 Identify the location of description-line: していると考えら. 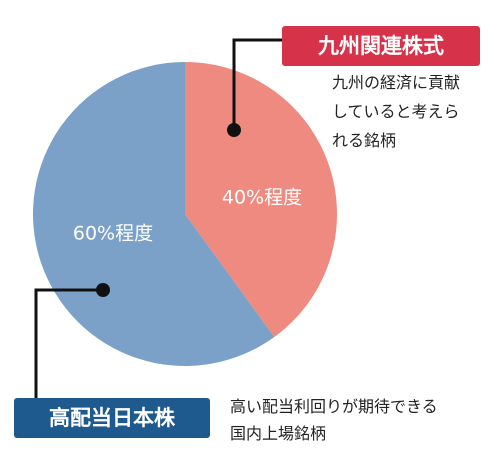
(396, 111).